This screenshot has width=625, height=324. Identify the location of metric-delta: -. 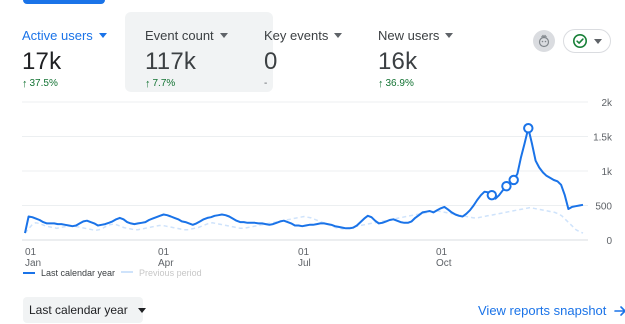
(265, 83).